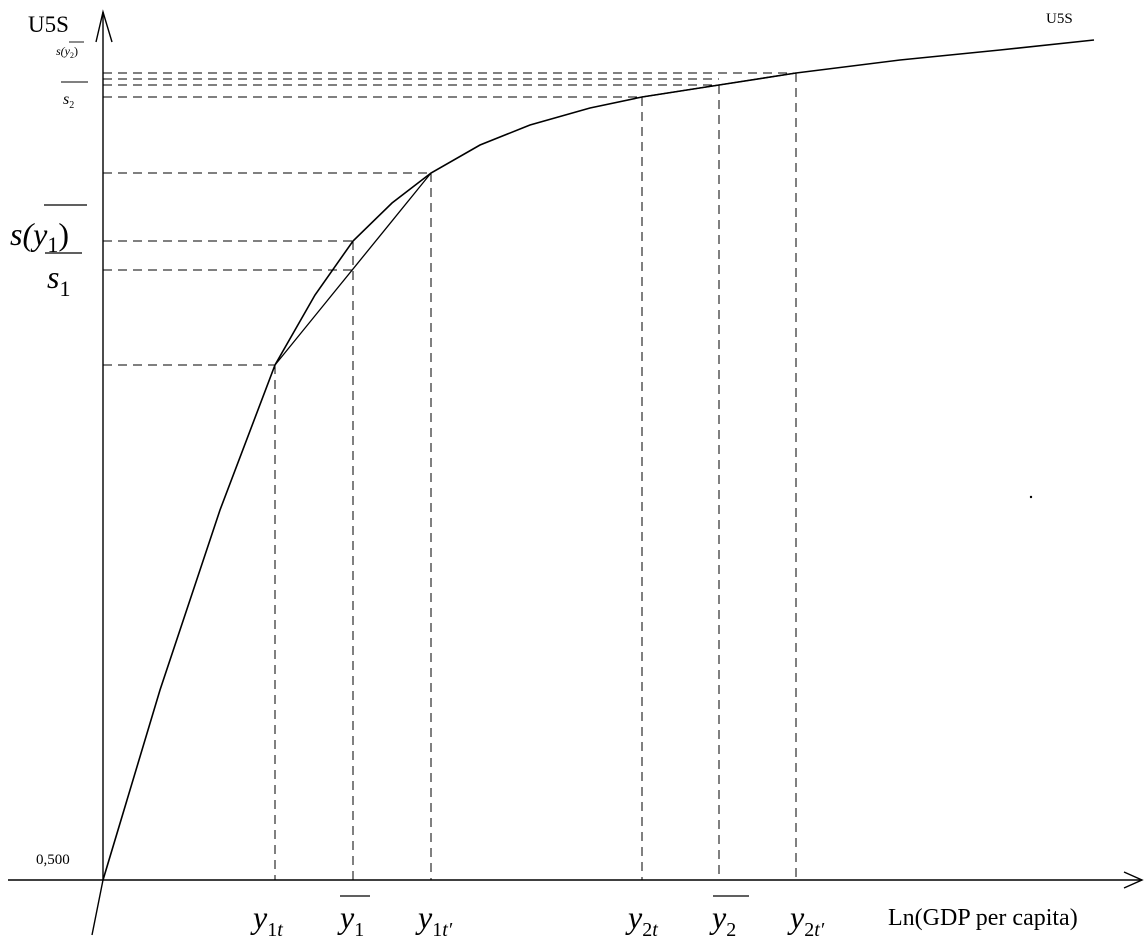 This screenshot has width=1148, height=946. Describe the element at coordinates (1031, 497) in the screenshot. I see `stray-dot` at that location.